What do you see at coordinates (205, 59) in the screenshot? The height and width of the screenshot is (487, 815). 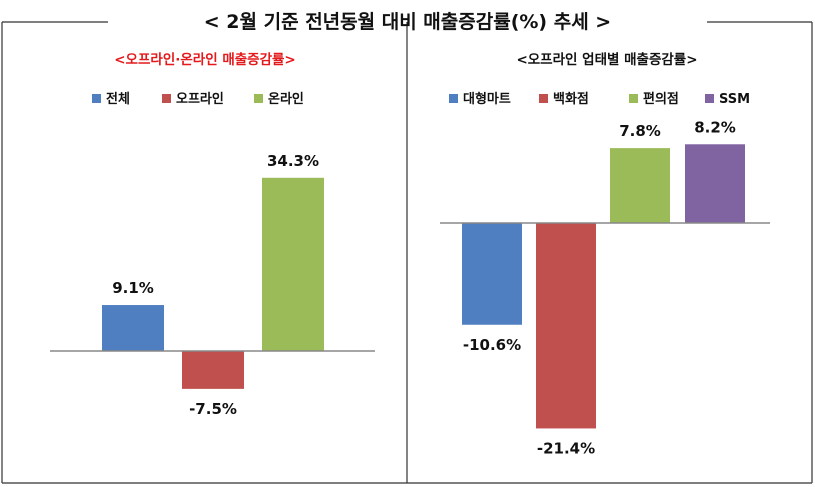 I see `left-chart-title: <오프라인·온라인 매출증감률>` at bounding box center [205, 59].